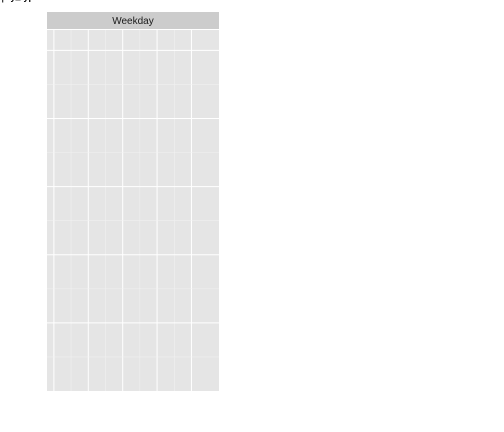 This screenshot has height=432, width=504. I want to click on strip-label-weekday: Weekday, so click(133, 21).